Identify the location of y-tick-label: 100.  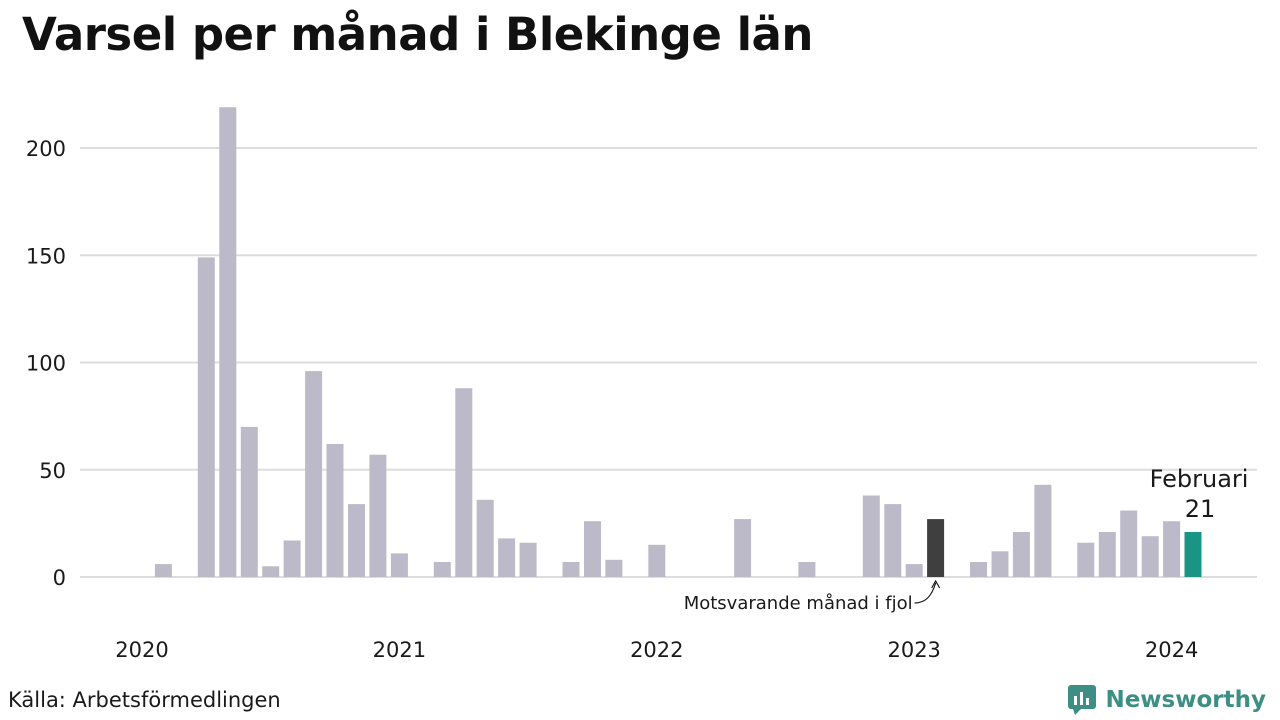
(46, 364).